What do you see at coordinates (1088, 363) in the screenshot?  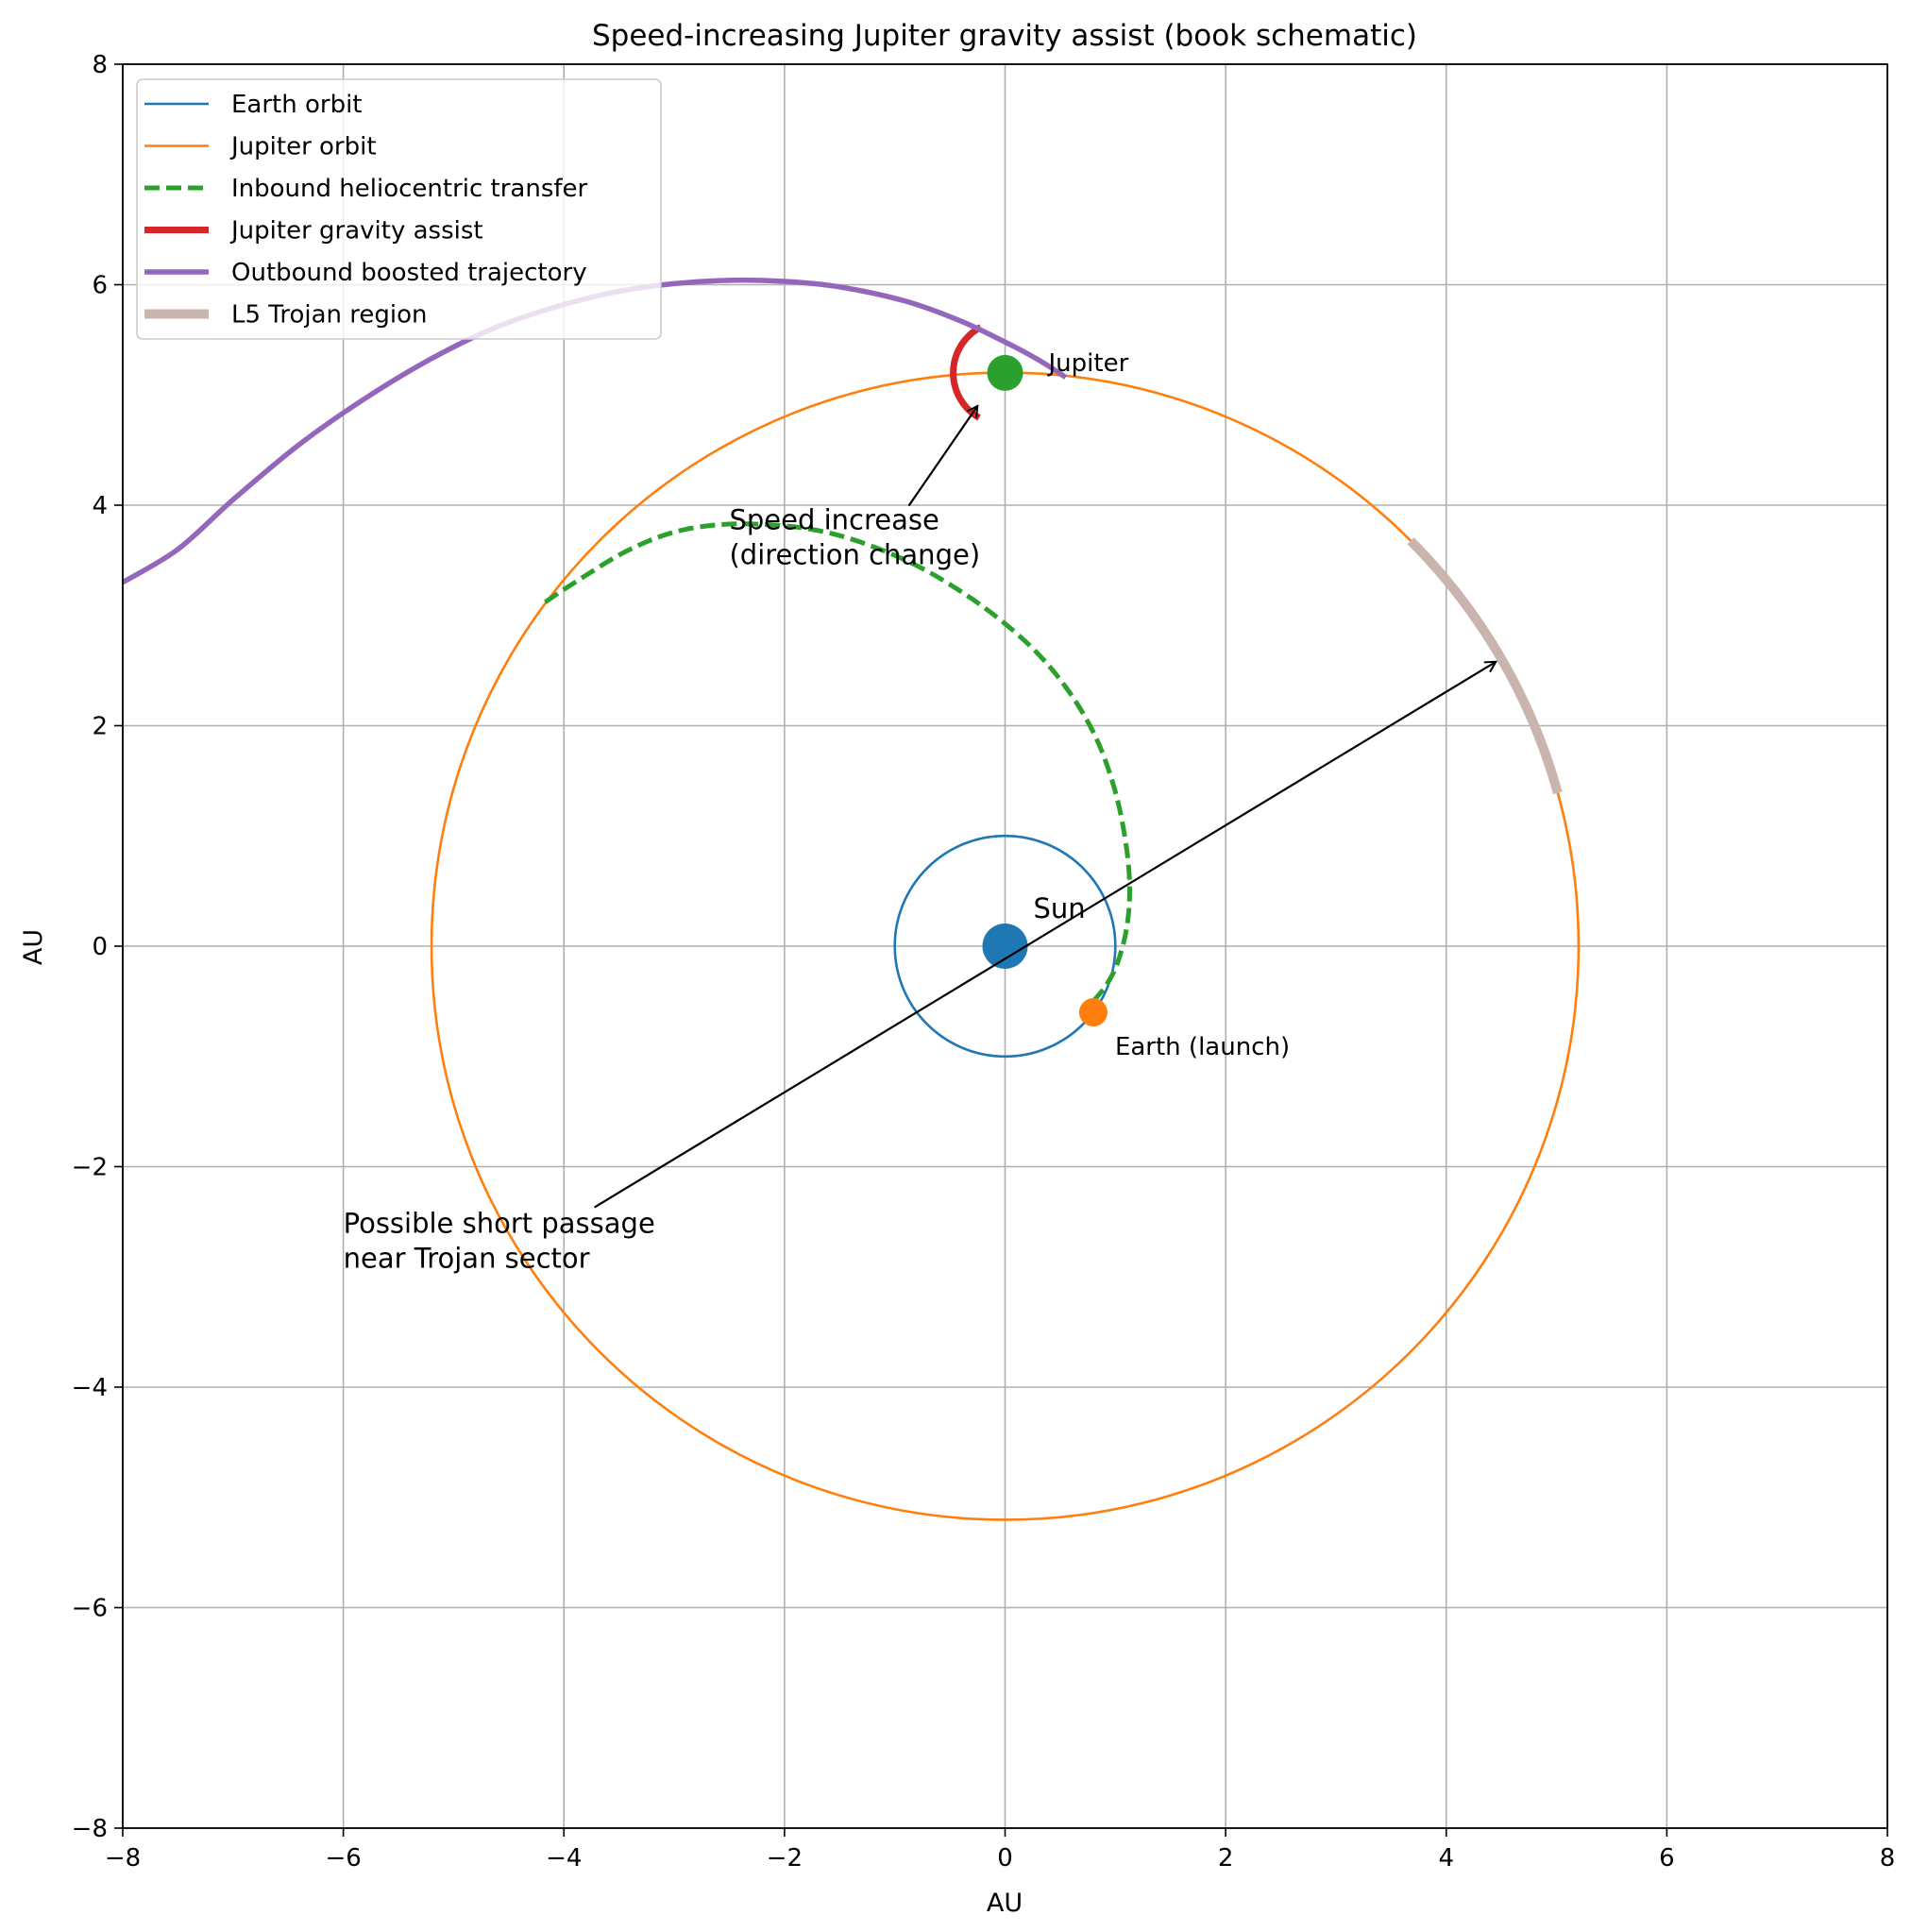 I see `jupiter-label: Jupiter` at bounding box center [1088, 363].